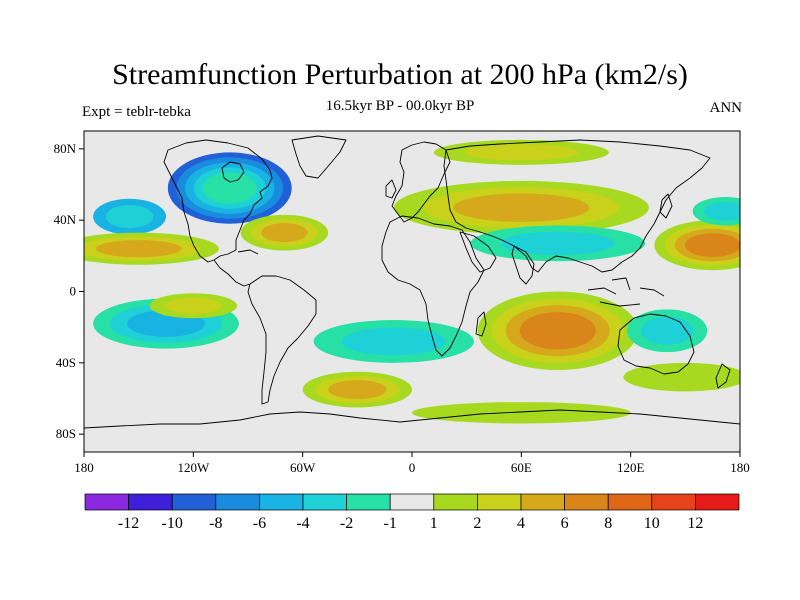 The height and width of the screenshot is (600, 800). Describe the element at coordinates (303, 467) in the screenshot. I see `x-tick-label: 60W` at that location.